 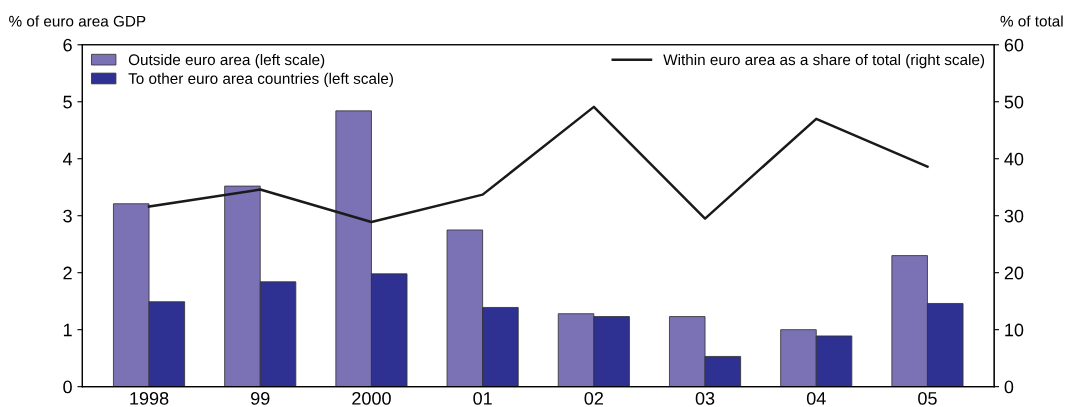 What do you see at coordinates (67, 159) in the screenshot?
I see `y-tick-label: 4` at bounding box center [67, 159].